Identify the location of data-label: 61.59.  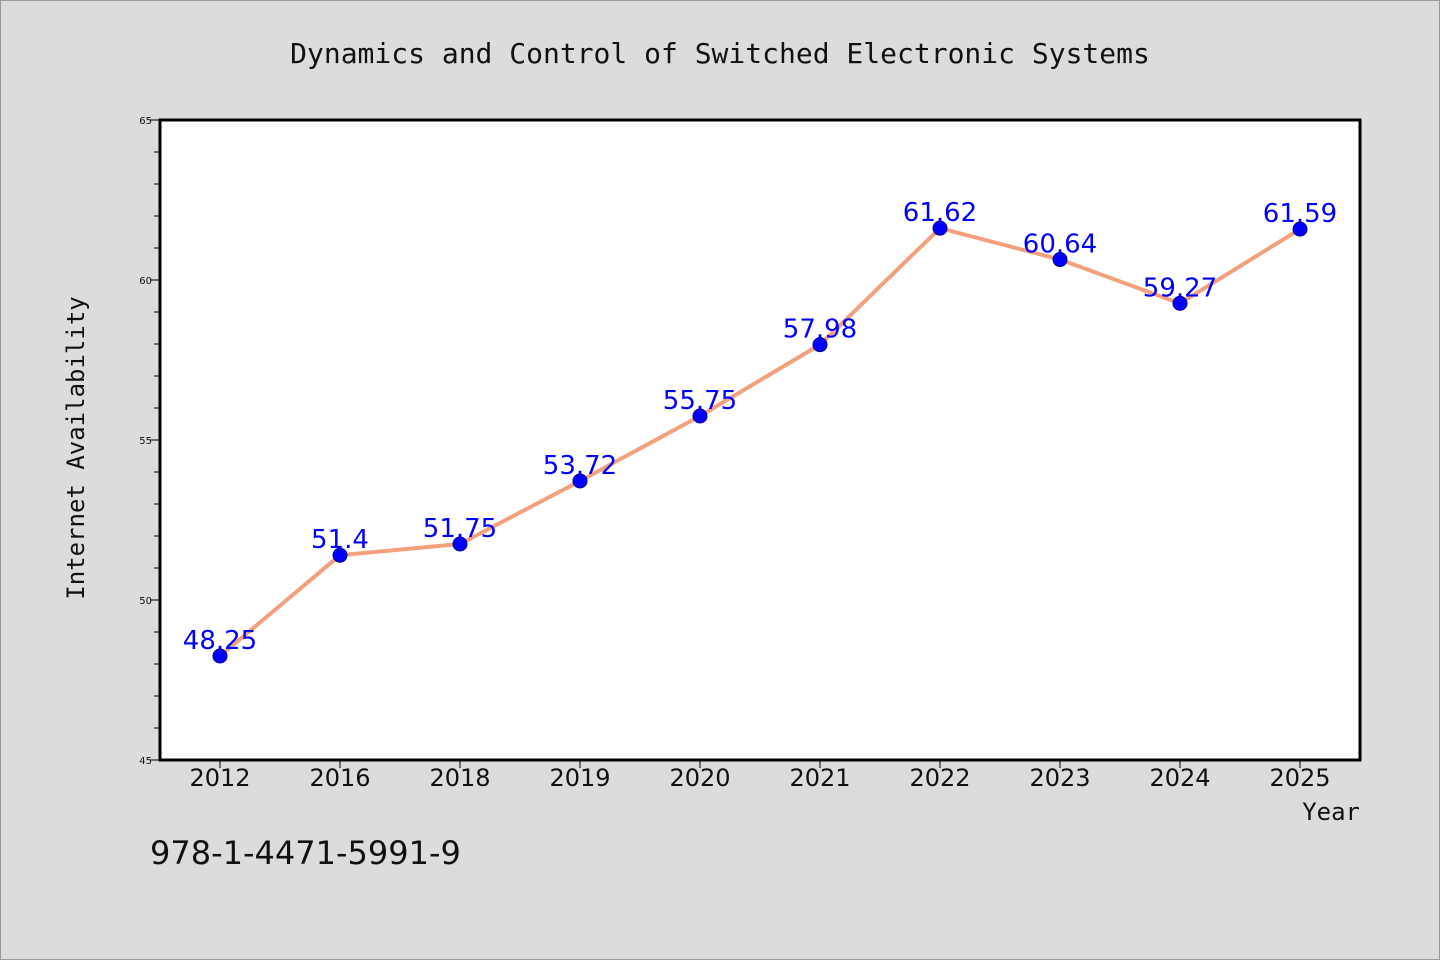
(1300, 214).